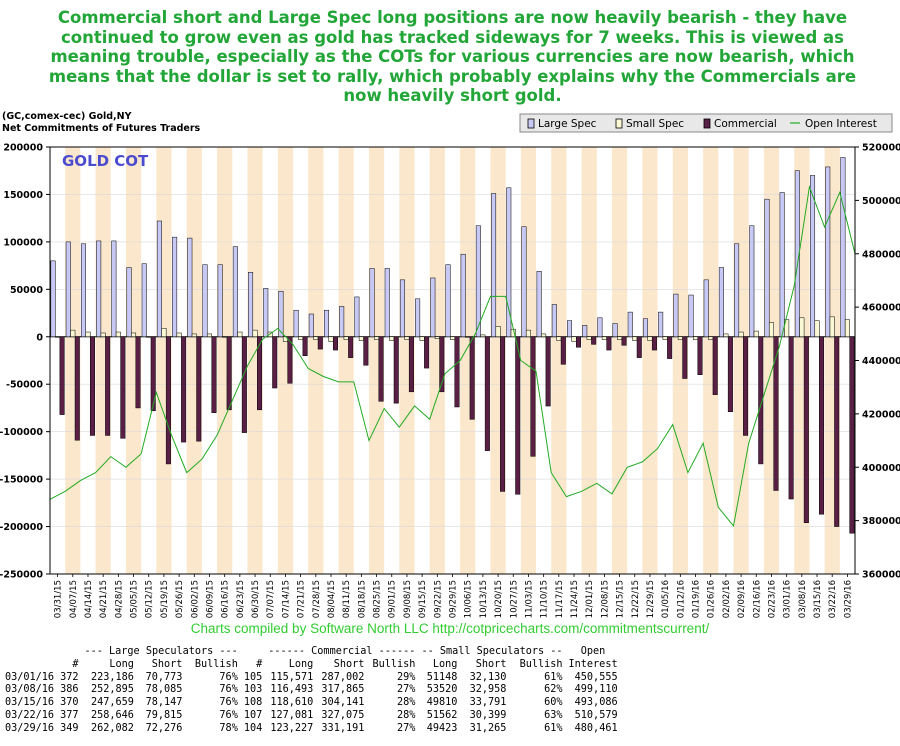  What do you see at coordinates (39, 337) in the screenshot?
I see `y-tick-label: 0` at bounding box center [39, 337].